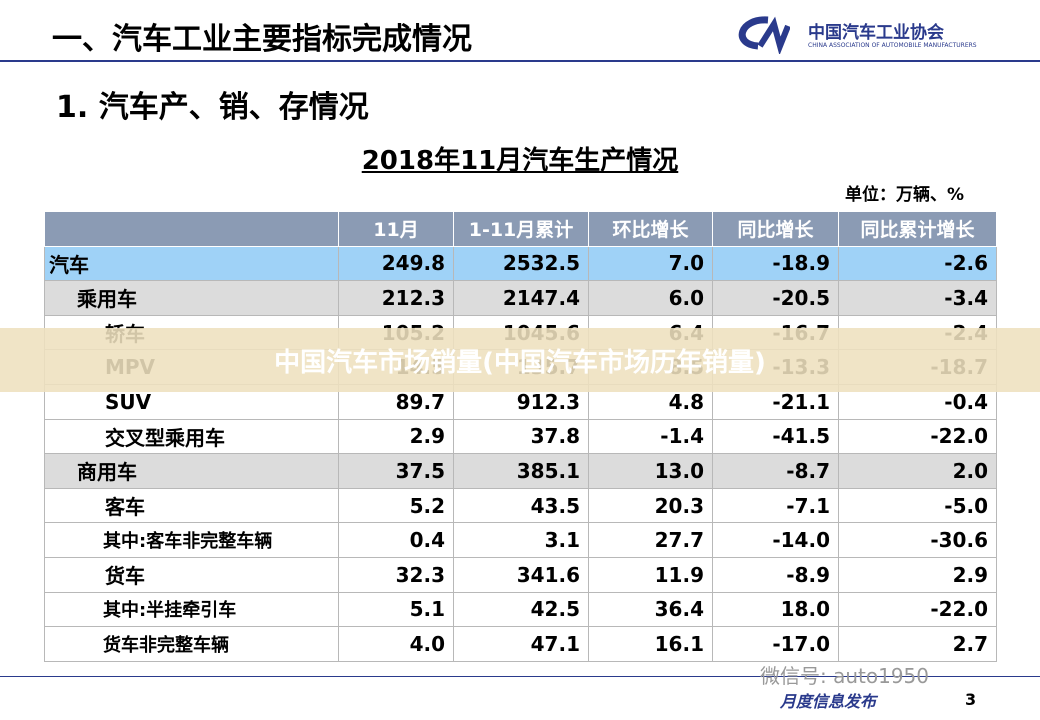 This screenshot has height=720, width=1040. I want to click on cell: 2.0, so click(917, 471).